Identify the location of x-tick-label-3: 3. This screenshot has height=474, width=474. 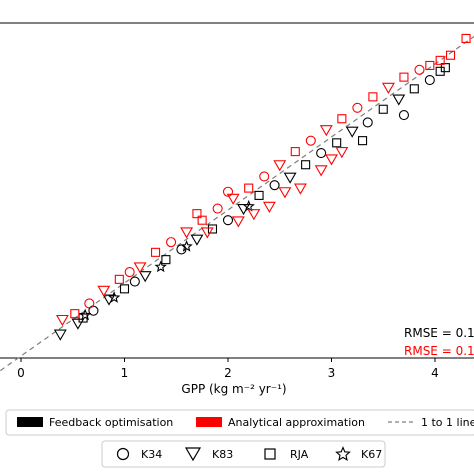
(332, 373).